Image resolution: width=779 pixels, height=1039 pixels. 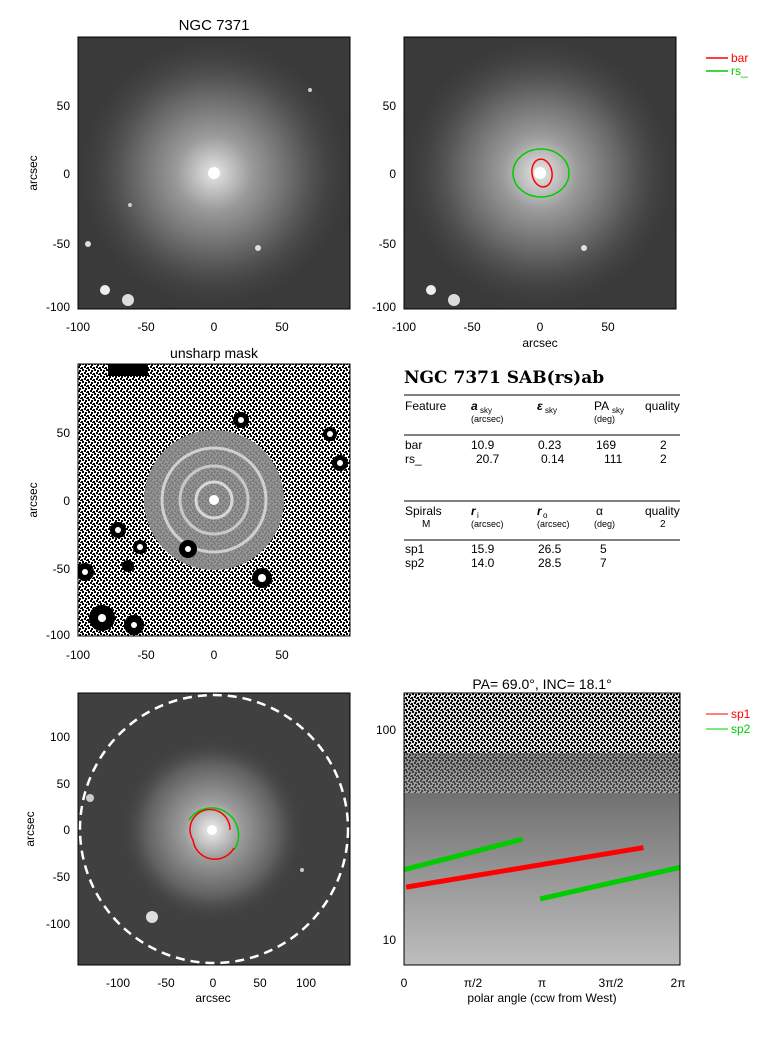 What do you see at coordinates (33, 499) in the screenshot?
I see `unsharp-ylabel: arcsec` at bounding box center [33, 499].